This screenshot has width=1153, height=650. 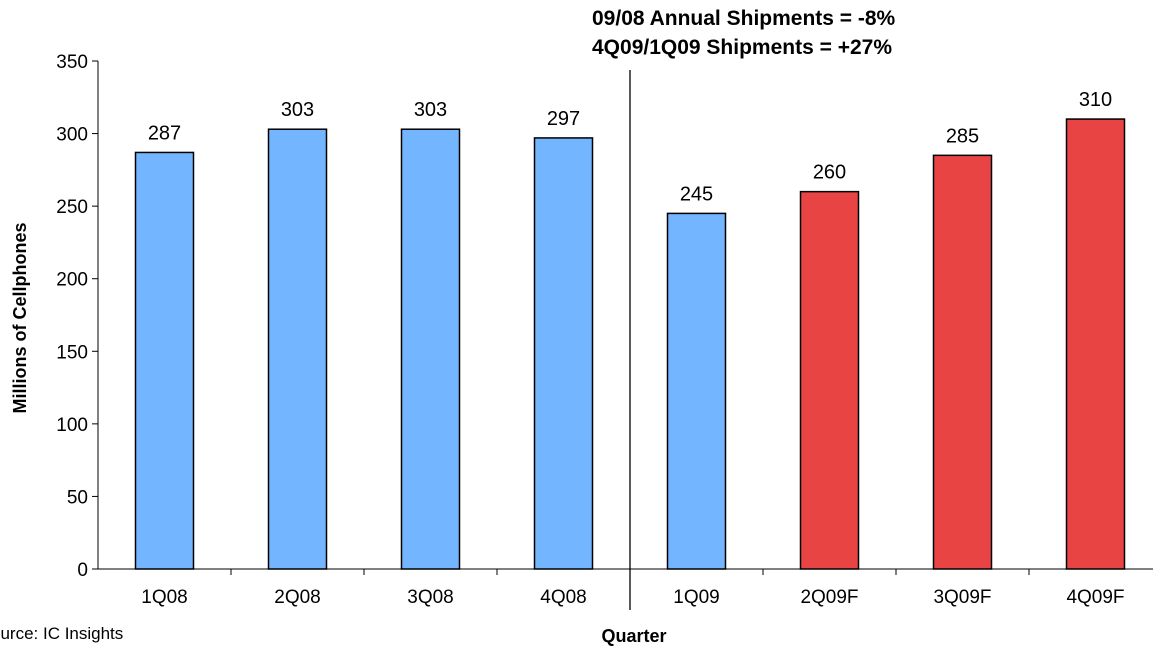 I want to click on data-label: 310, so click(x=1095, y=100).